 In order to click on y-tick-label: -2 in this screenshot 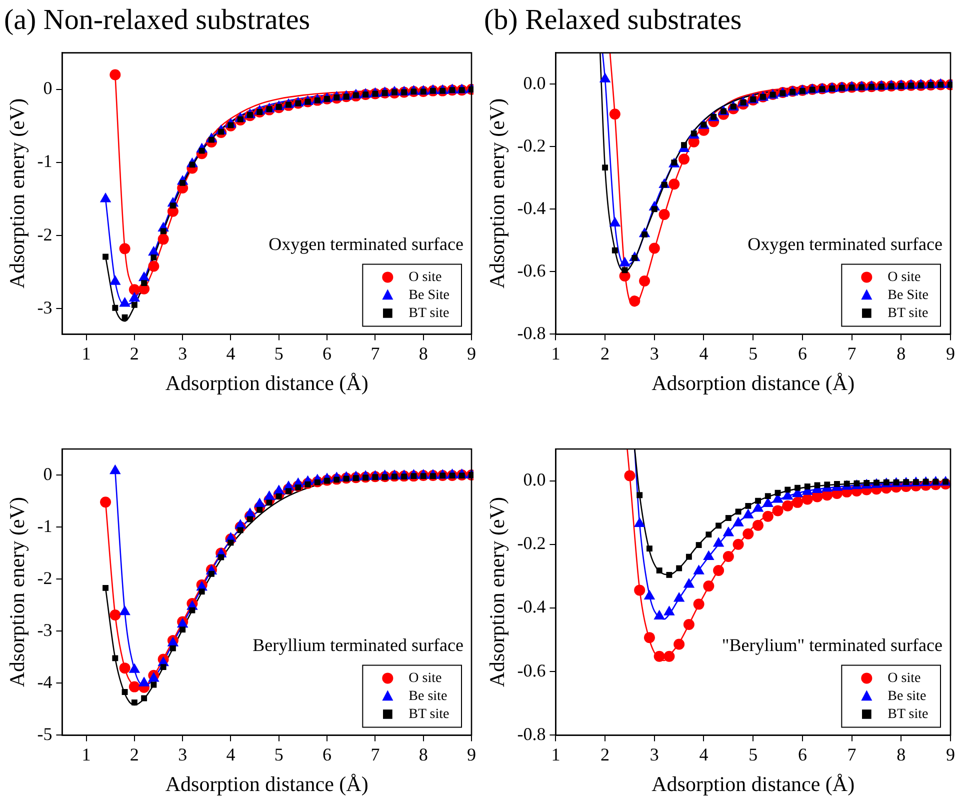, I will do `click(44, 578)`.